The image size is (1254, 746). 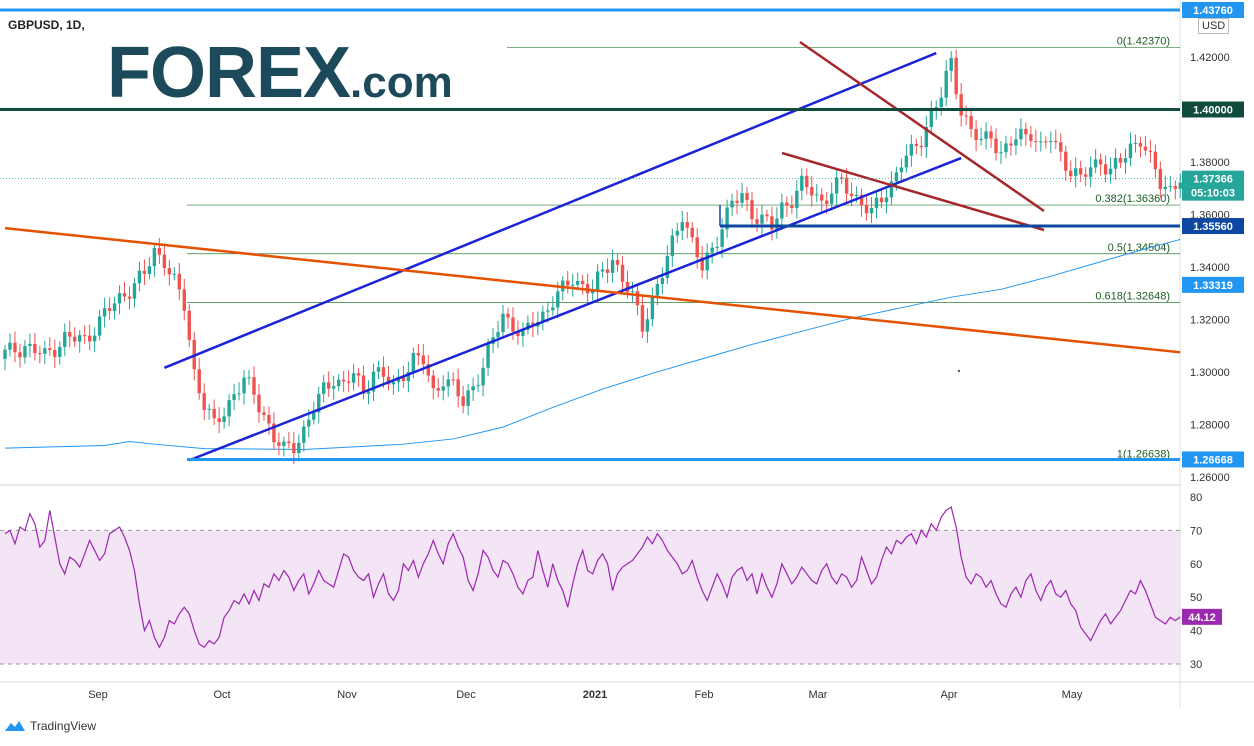 What do you see at coordinates (347, 695) in the screenshot?
I see `time-tick-label: Nov` at bounding box center [347, 695].